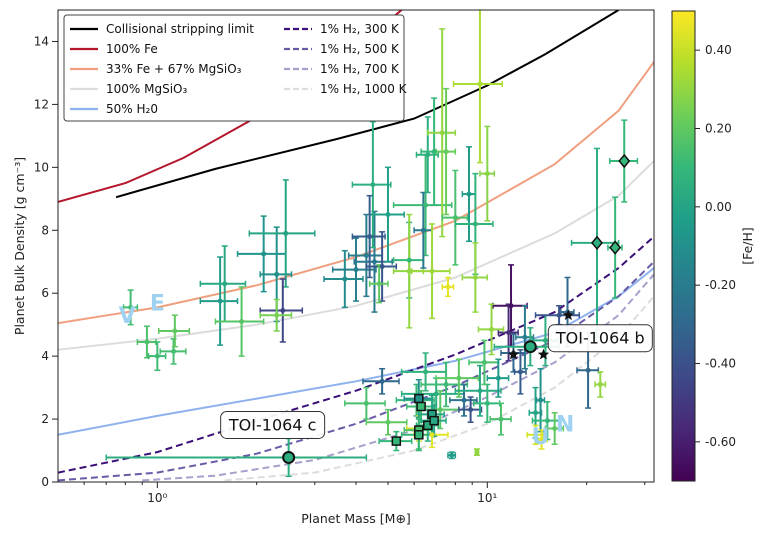  Describe the element at coordinates (45, 293) in the screenshot. I see `y-tick-label-3: 6` at that location.